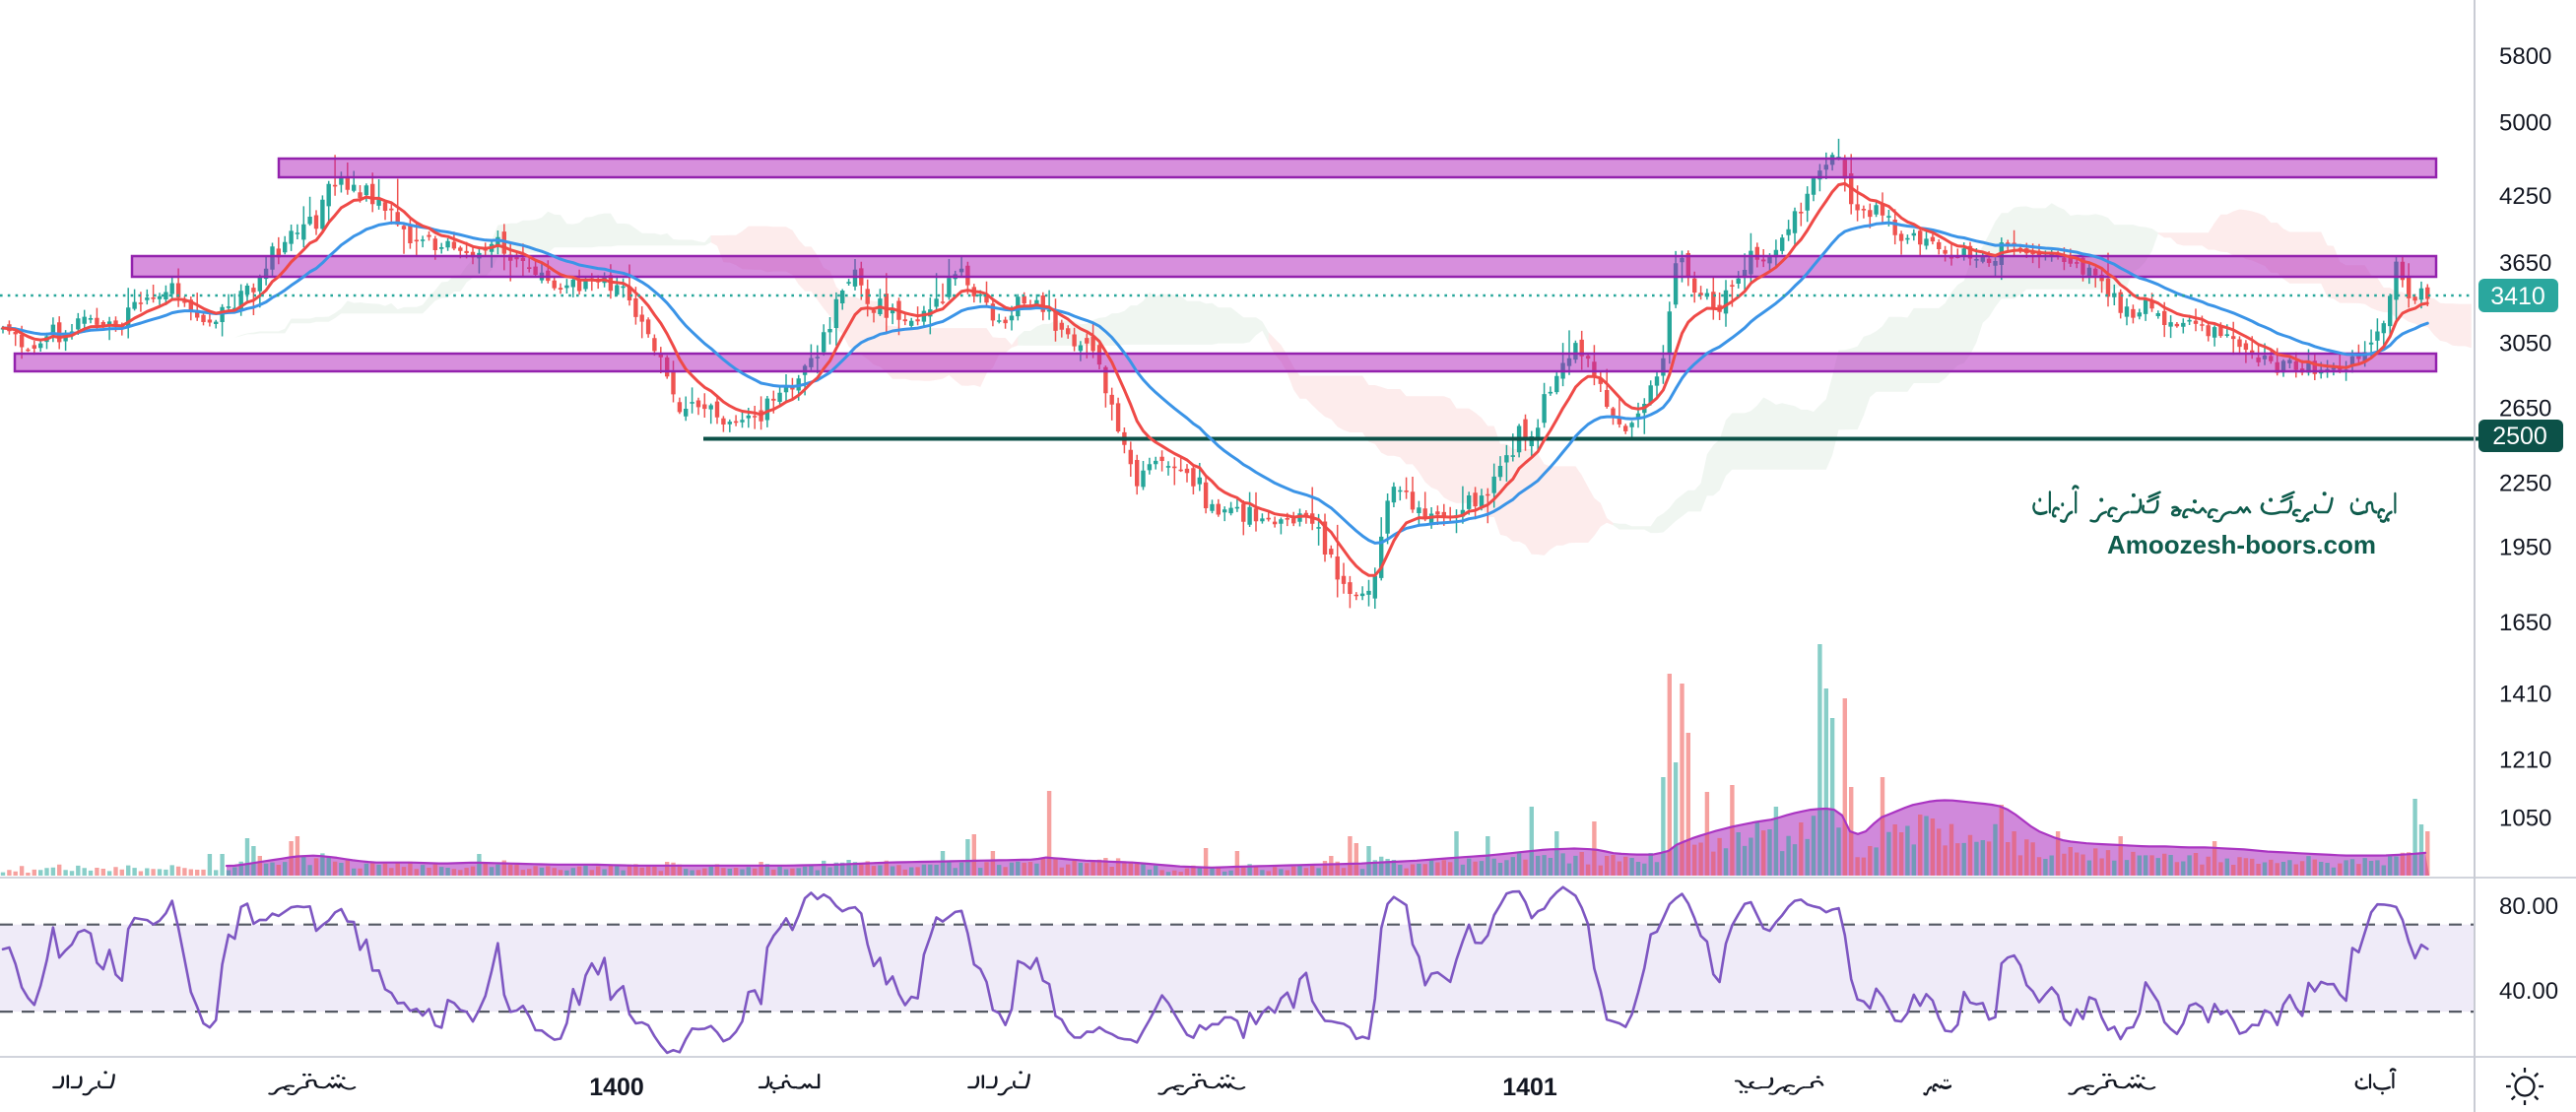  Describe the element at coordinates (2525, 819) in the screenshot. I see `svg-text: 1050` at that location.